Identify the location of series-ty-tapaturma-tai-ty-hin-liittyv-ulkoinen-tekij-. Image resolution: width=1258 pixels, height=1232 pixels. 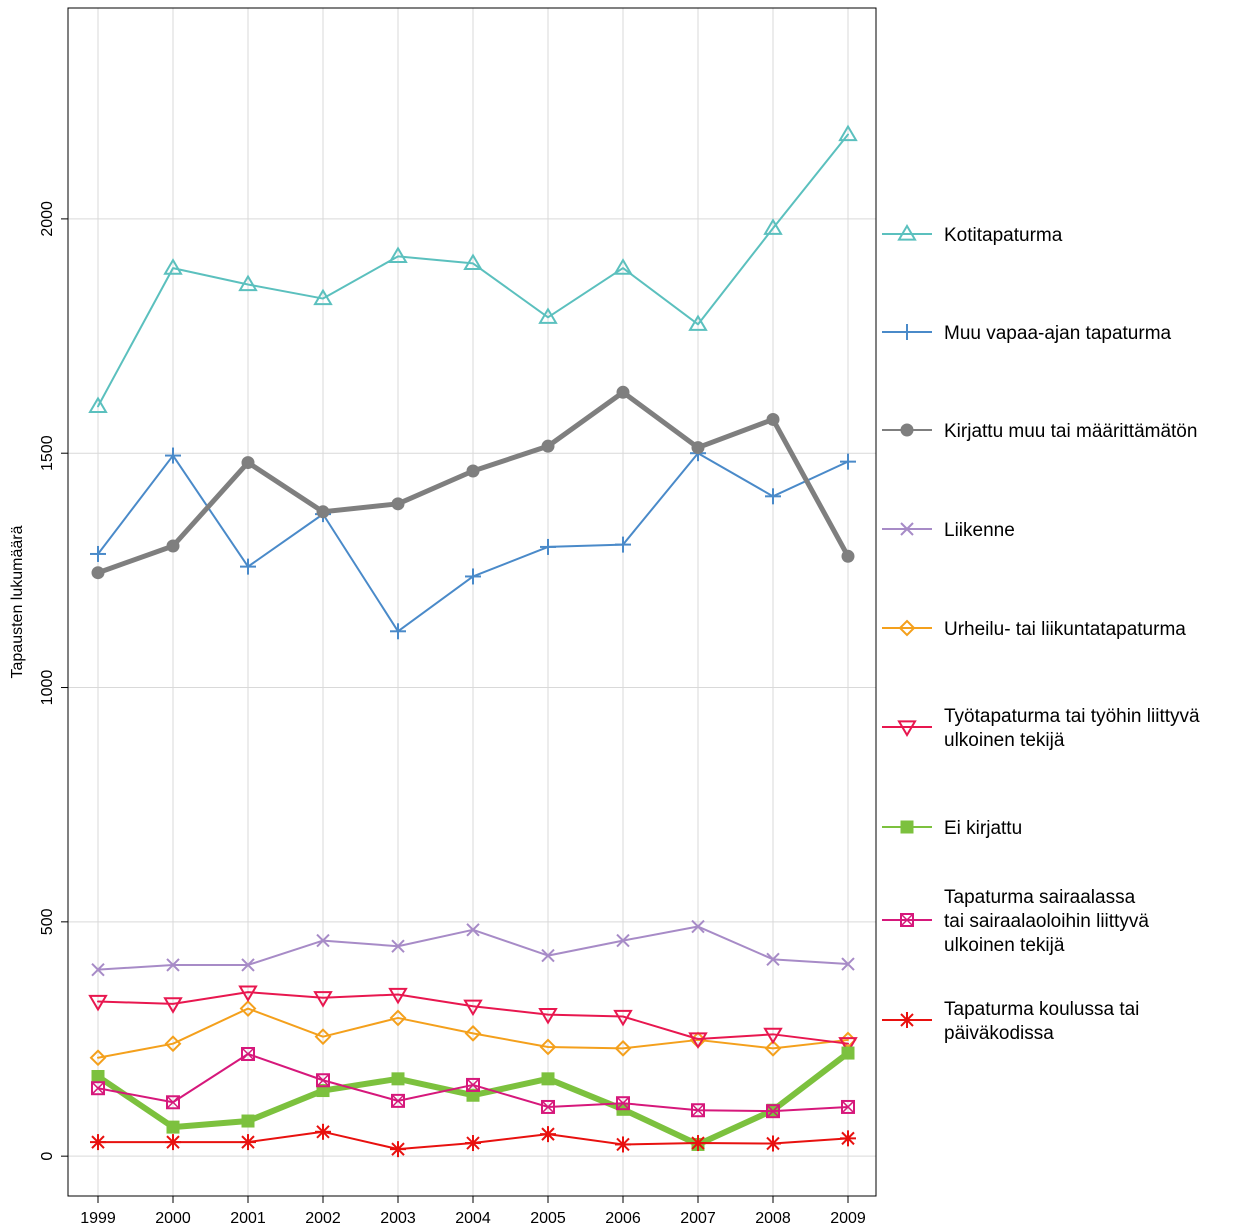
(473, 1019).